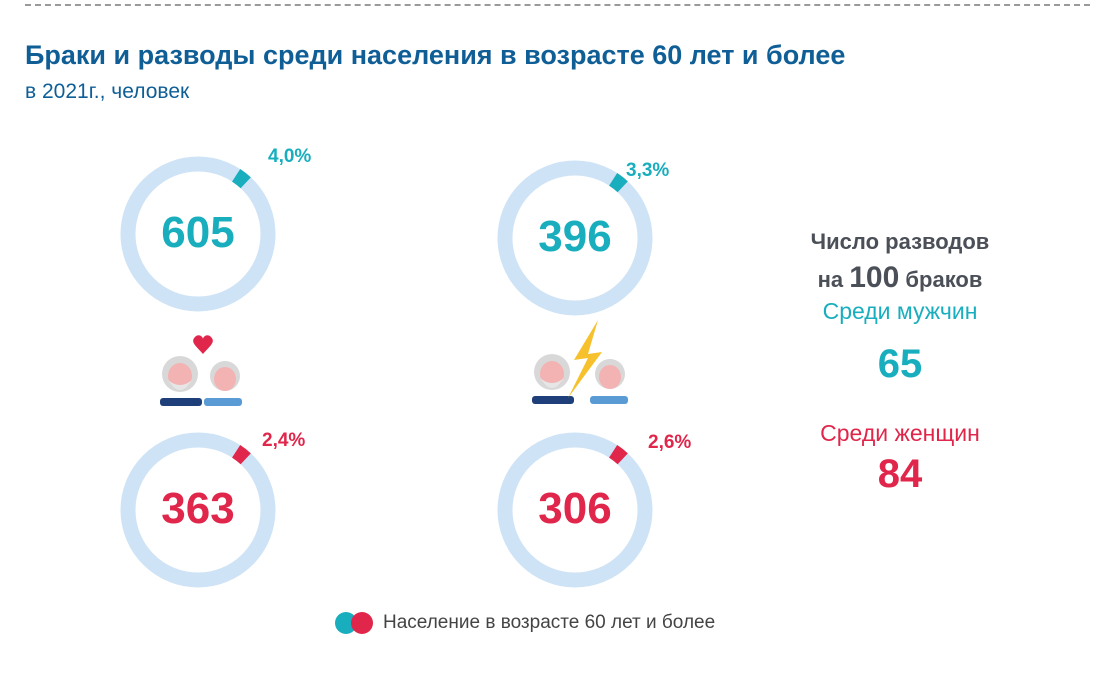  Describe the element at coordinates (648, 170) in the screenshot. I see `ring-share-label: 3,3%` at that location.